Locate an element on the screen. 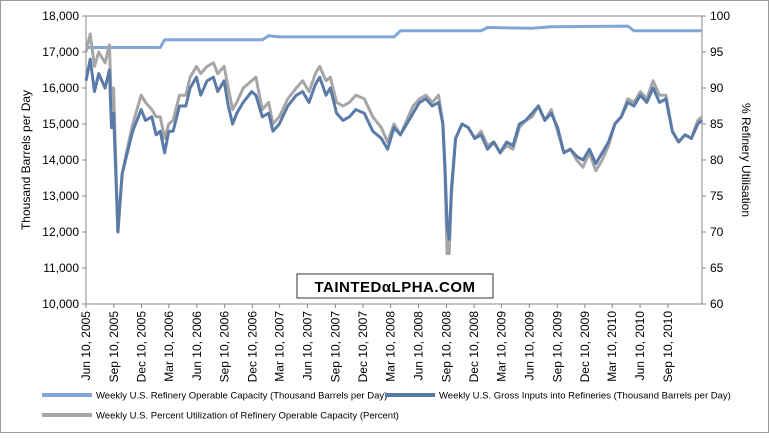  y2-tick-label: 95 is located at coordinates (717, 52).